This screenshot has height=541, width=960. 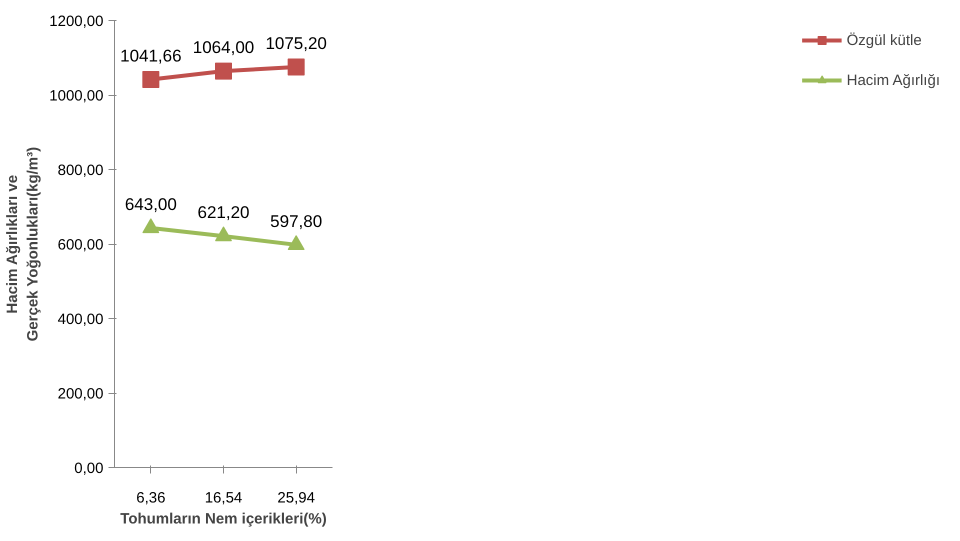 I want to click on x-tick-label: 16,54, so click(x=223, y=498).